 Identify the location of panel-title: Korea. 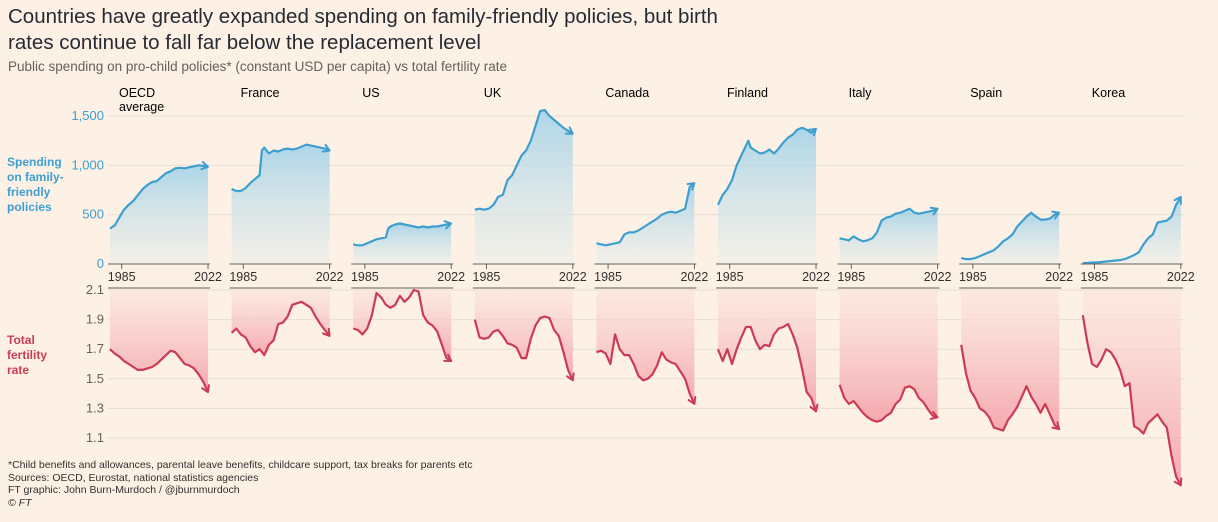
(1108, 93).